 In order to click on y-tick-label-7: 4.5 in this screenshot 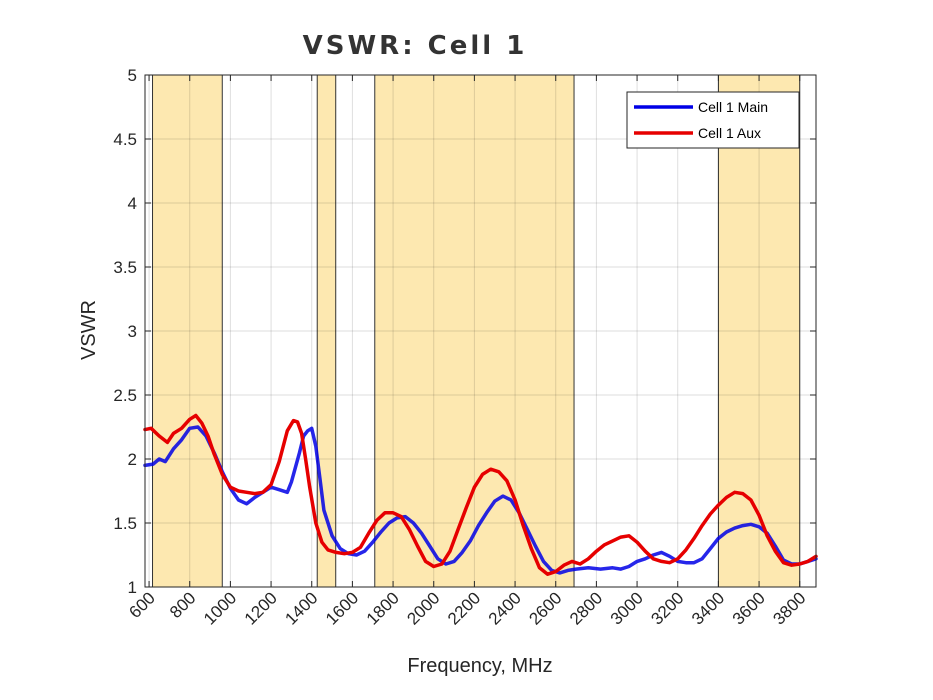, I will do `click(125, 139)`.